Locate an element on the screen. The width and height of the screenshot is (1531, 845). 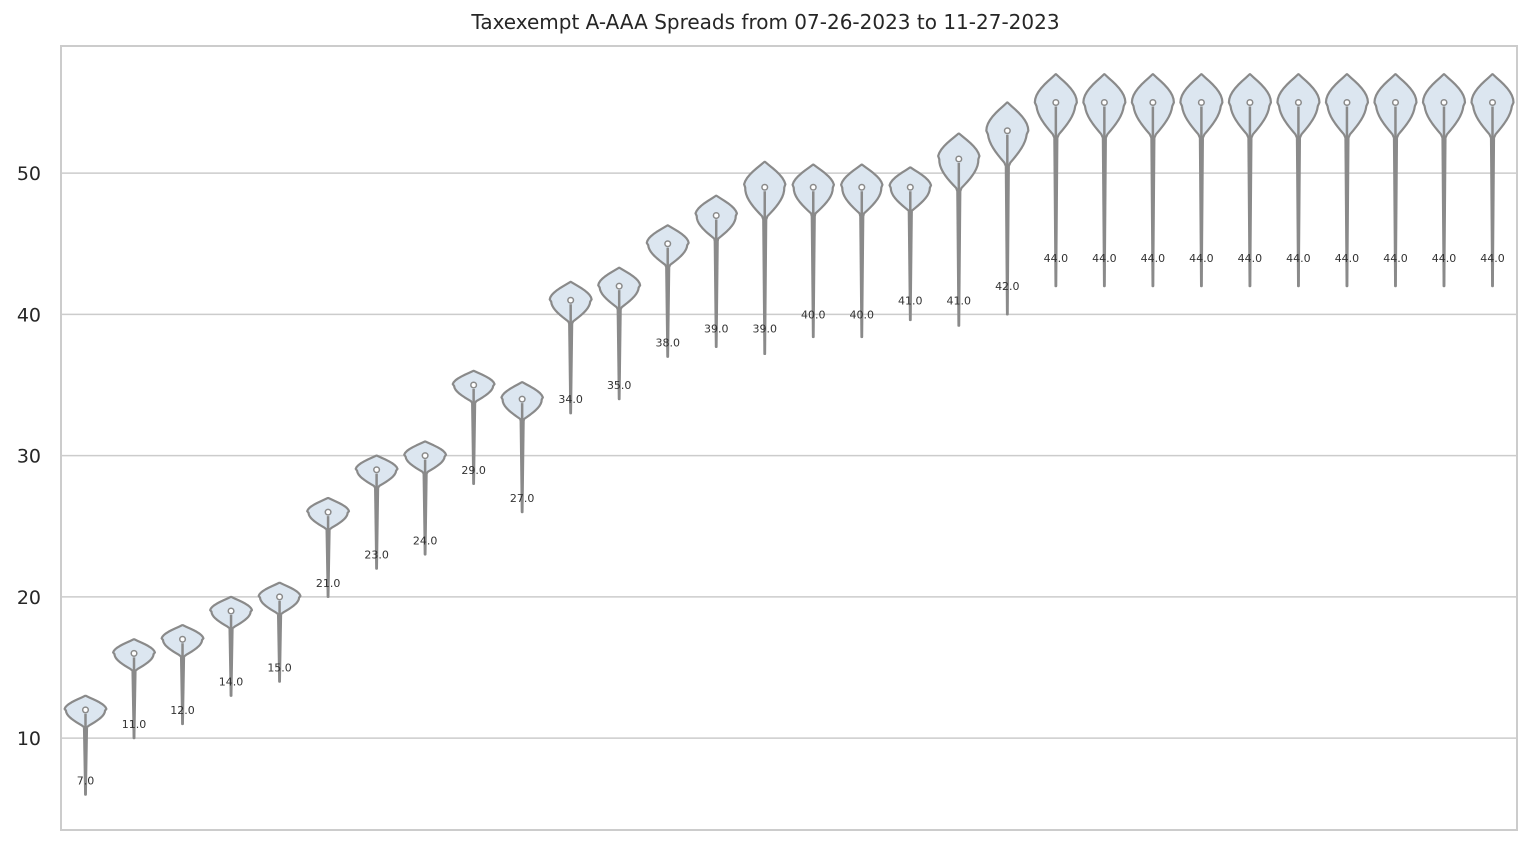
y-tick-label: 40 is located at coordinates (29, 315).